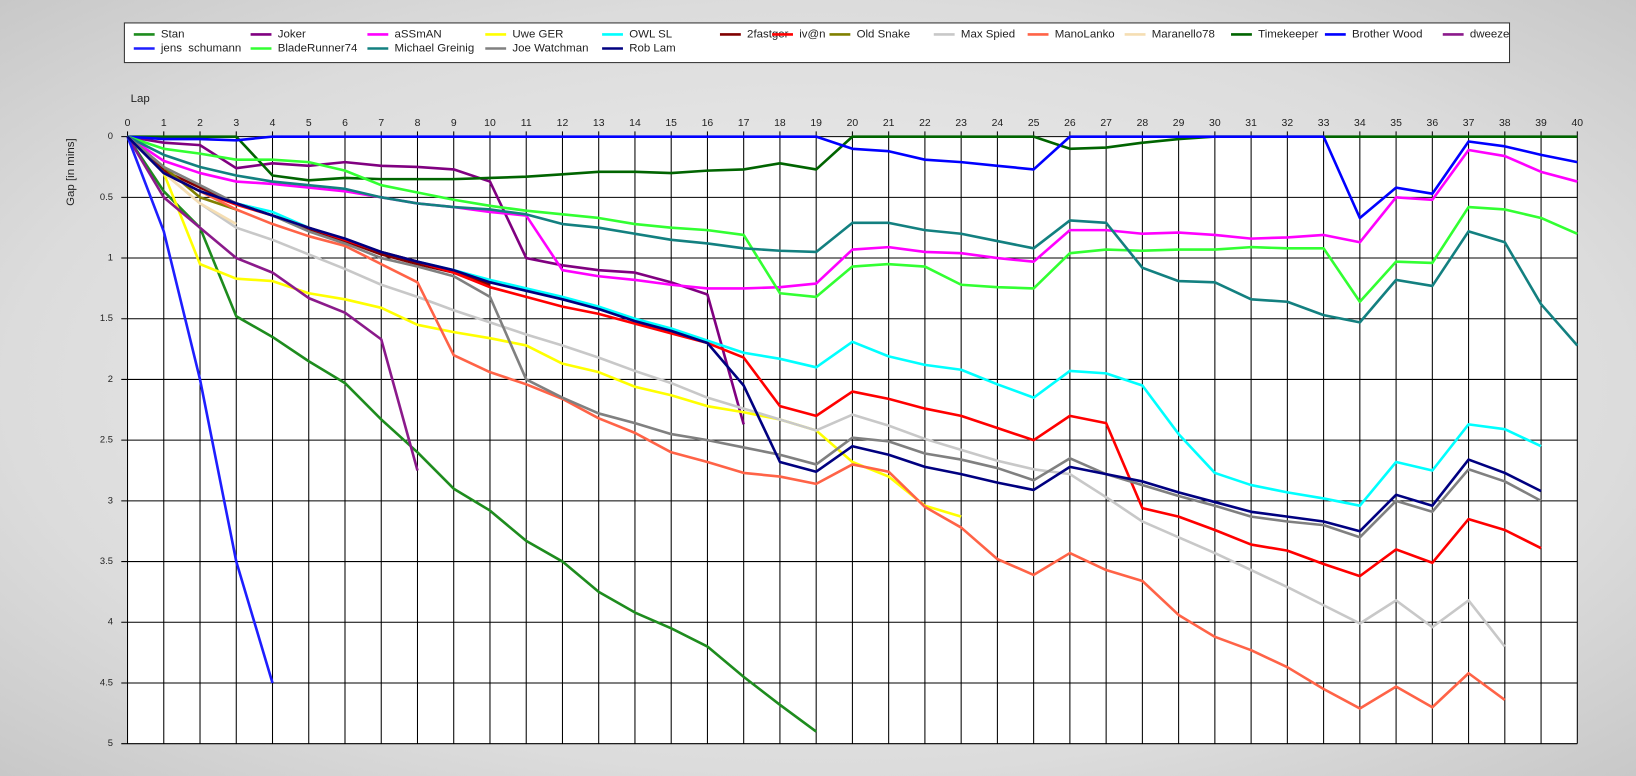  Describe the element at coordinates (128, 123) in the screenshot. I see `x-tick-label: 0` at that location.